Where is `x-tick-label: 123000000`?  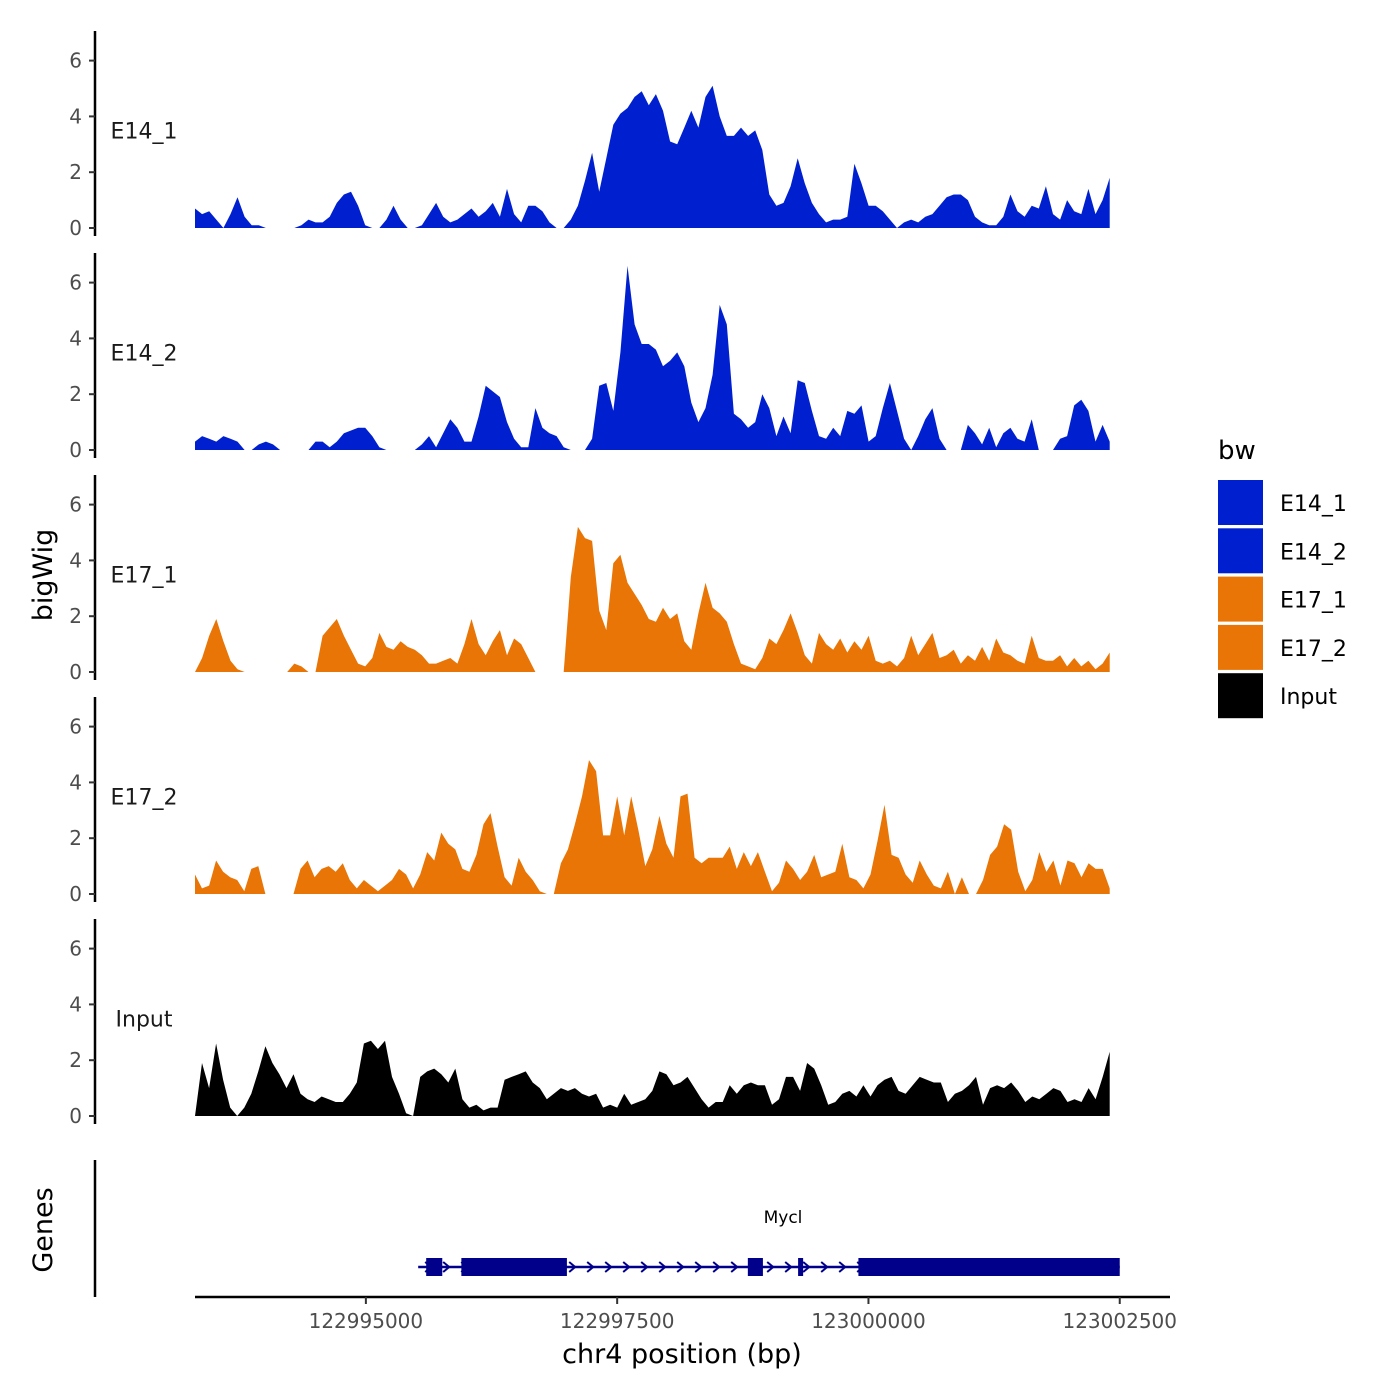
x-tick-label: 123000000 is located at coordinates (868, 1321).